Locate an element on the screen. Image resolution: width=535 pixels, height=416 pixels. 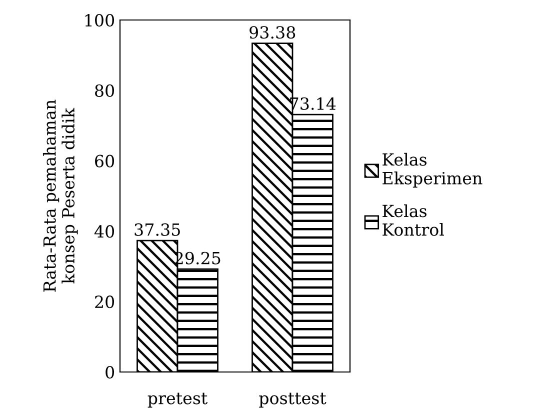
y-tick-label: 100 is located at coordinates (99, 20).